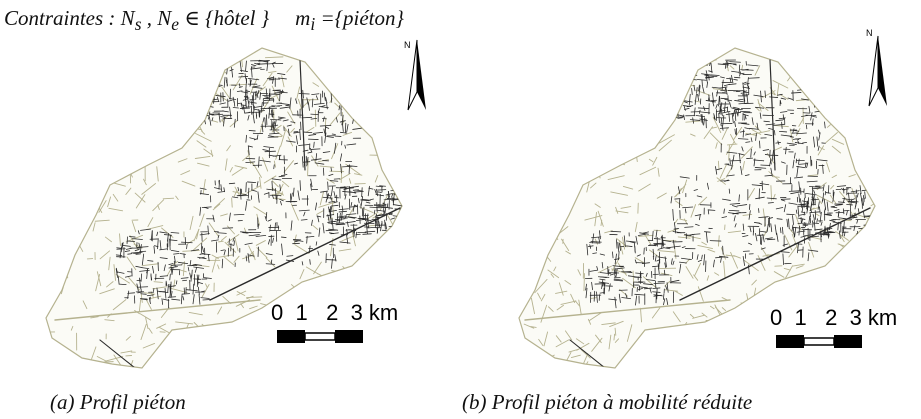  Describe the element at coordinates (303, 18) in the screenshot. I see `constraint-mode: m` at that location.